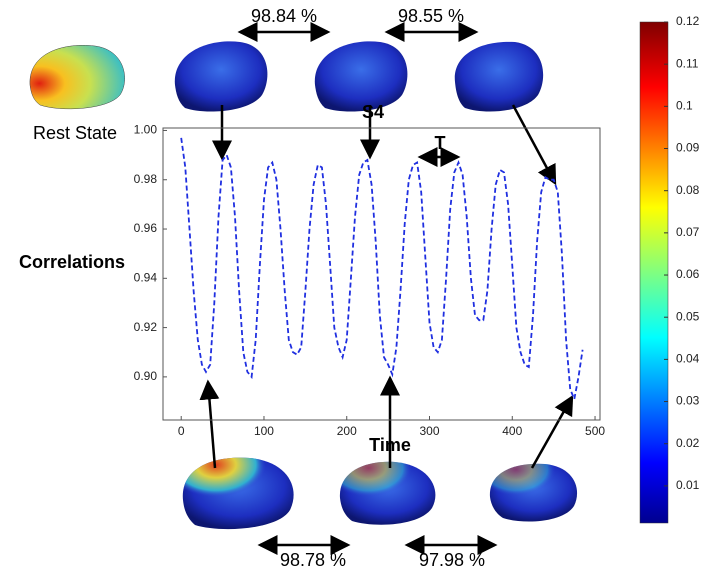 This screenshot has width=710, height=573. I want to click on rest-brain, so click(77, 77).